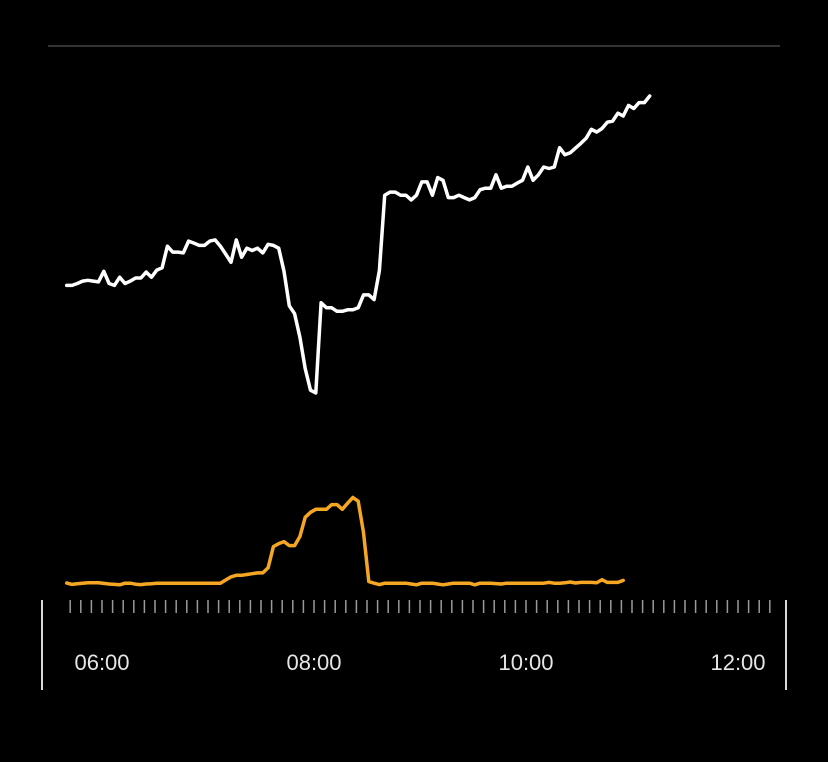 The height and width of the screenshot is (762, 828). What do you see at coordinates (414, 645) in the screenshot?
I see `x-axis: 06:00 08:00 10:00 12:00` at bounding box center [414, 645].